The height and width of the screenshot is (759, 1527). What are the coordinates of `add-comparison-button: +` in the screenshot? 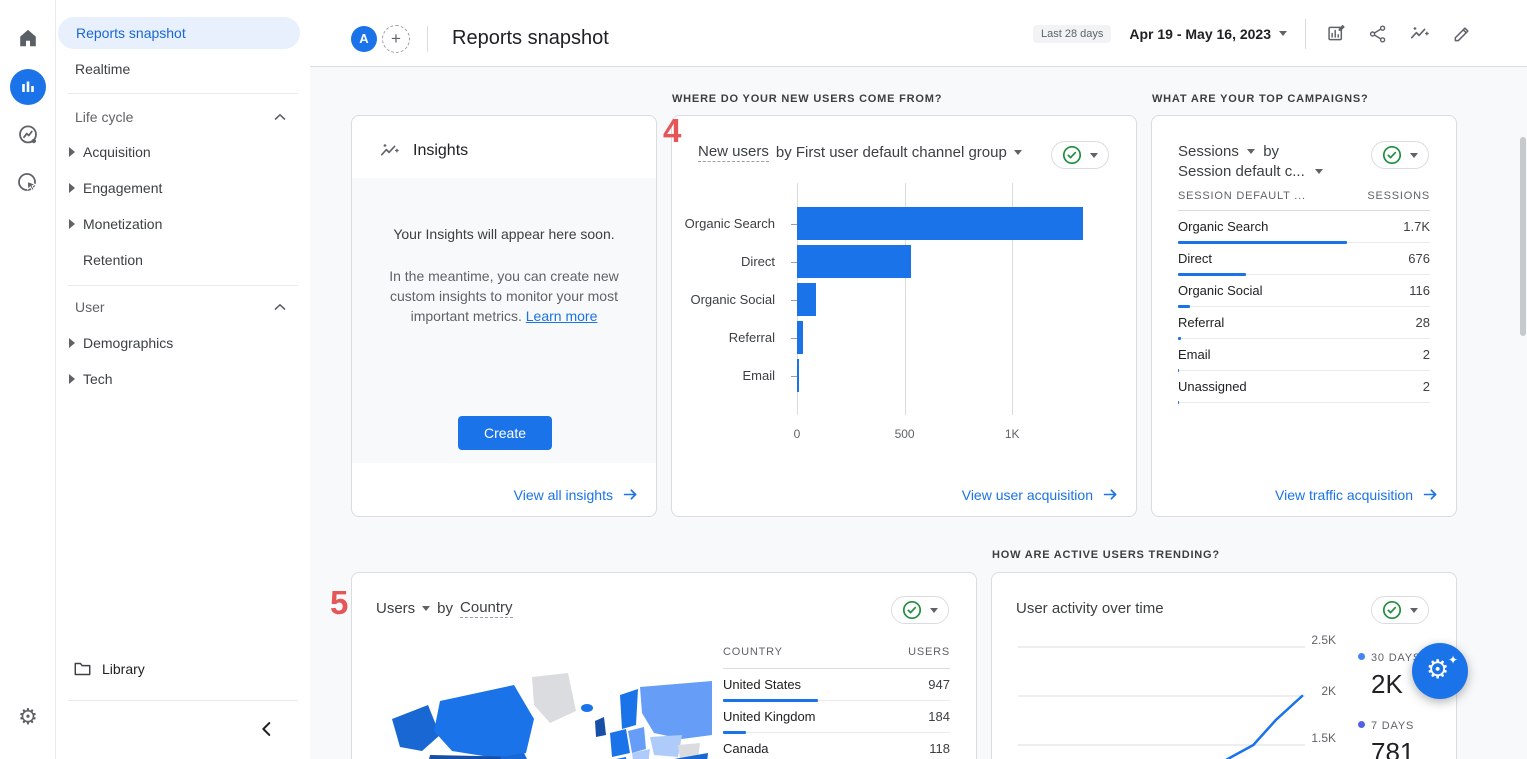 It's located at (396, 39).